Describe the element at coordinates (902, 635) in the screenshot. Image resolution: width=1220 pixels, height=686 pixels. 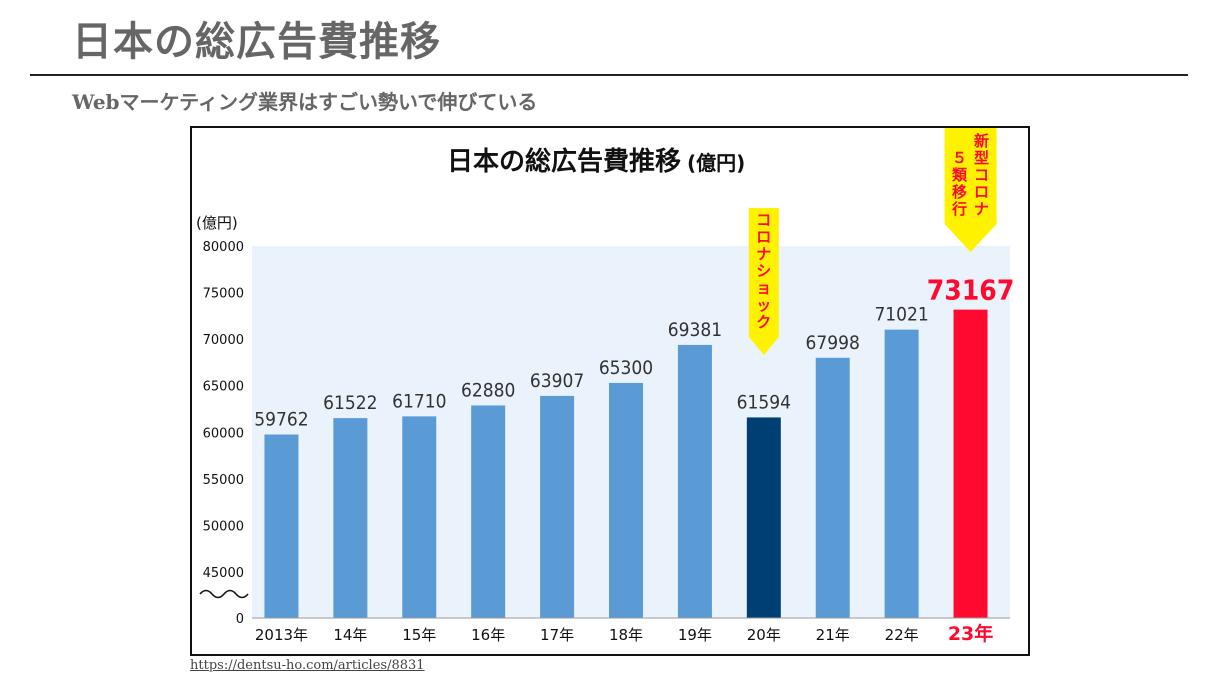
I see `x-tick-label-2022: 22年` at that location.